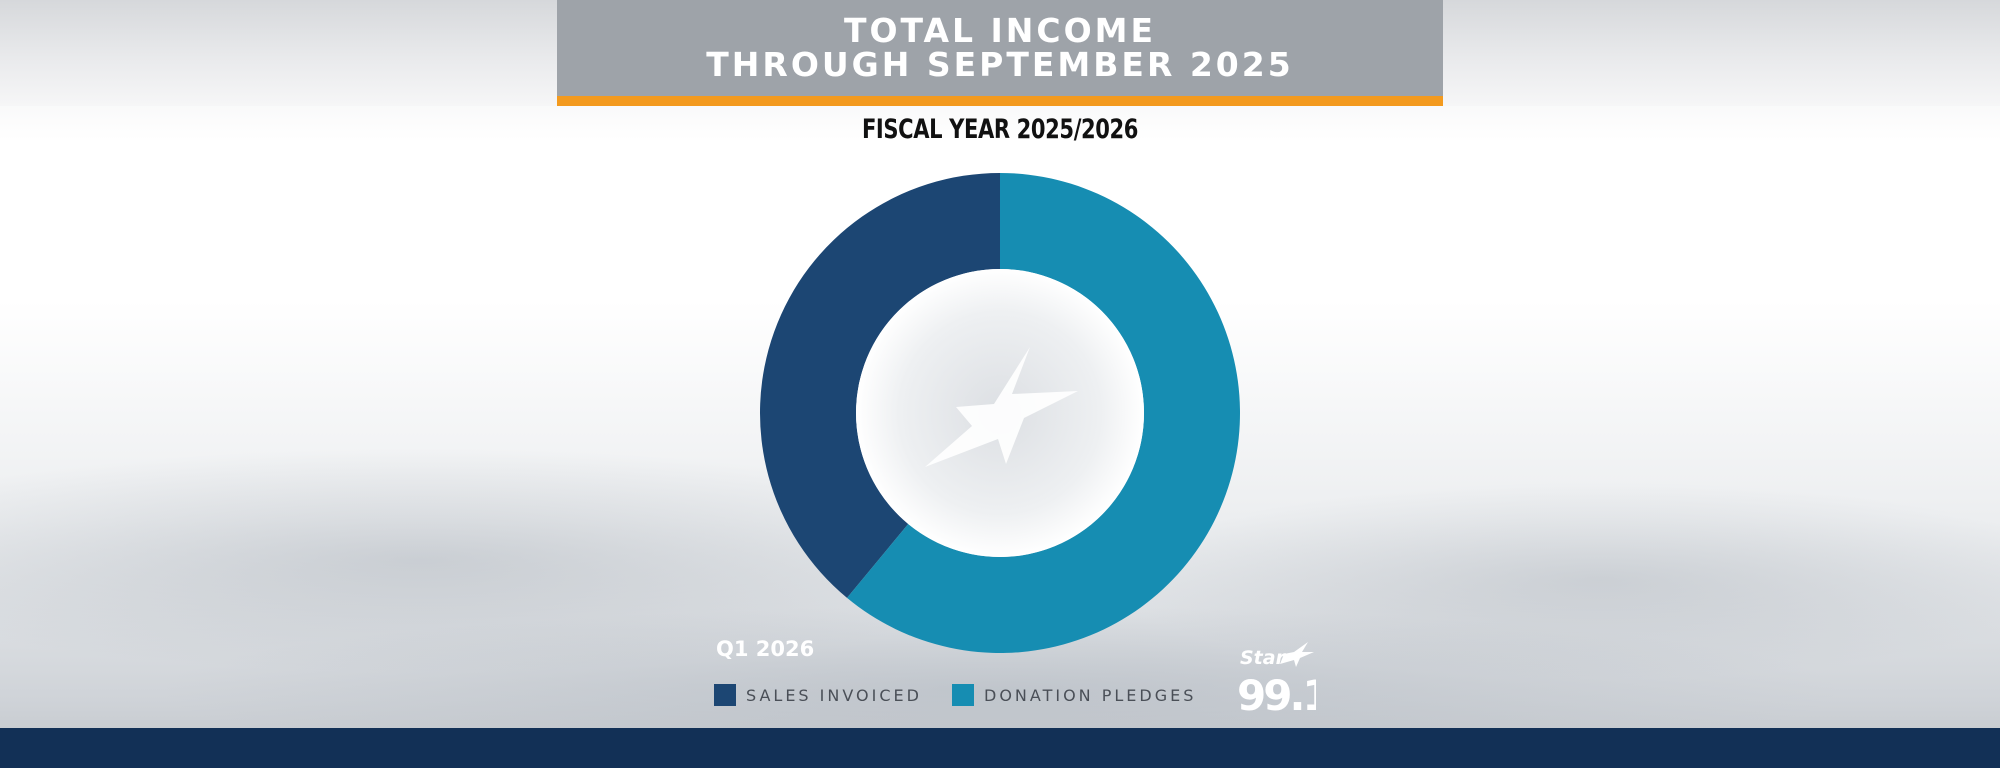 This screenshot has width=2000, height=768. I want to click on legend-label-donation-pledges: DONATION PLEDGES, so click(1090, 695).